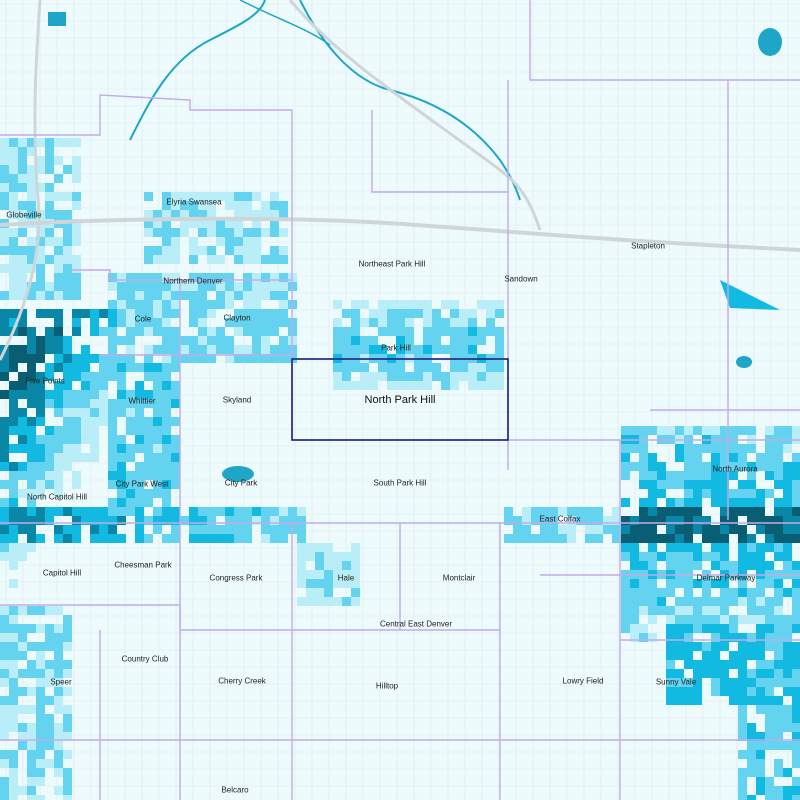 The height and width of the screenshot is (800, 800). Describe the element at coordinates (237, 318) in the screenshot. I see `label-clayton: Clayton` at that location.